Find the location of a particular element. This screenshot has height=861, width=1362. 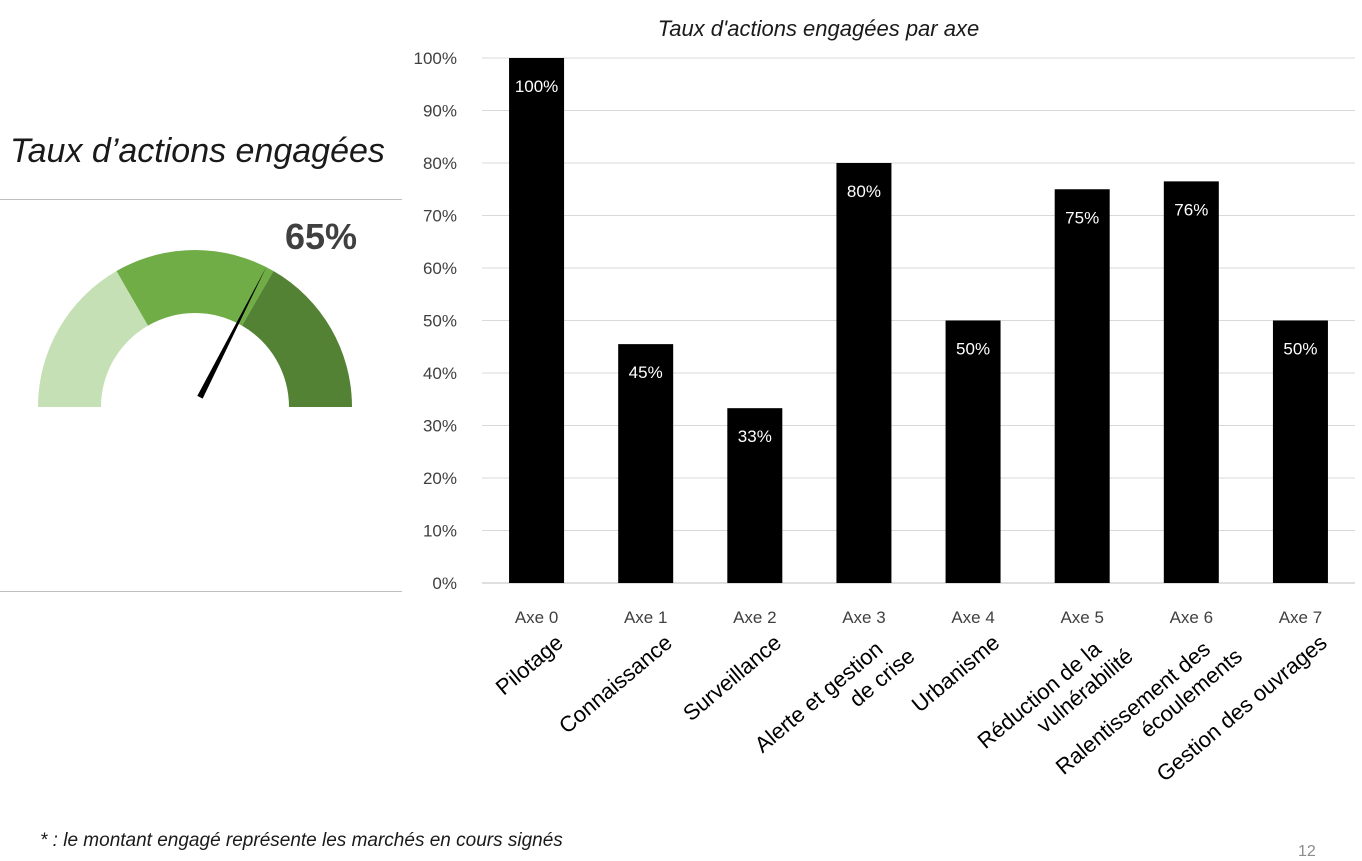

y-tick-label: 90% is located at coordinates (440, 111).